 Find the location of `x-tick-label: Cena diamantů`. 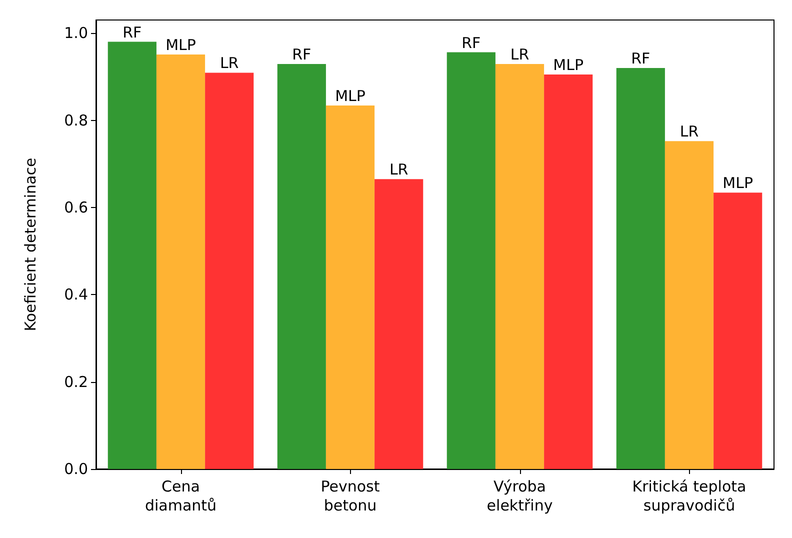

x-tick-label: Cena diamantů is located at coordinates (180, 496).